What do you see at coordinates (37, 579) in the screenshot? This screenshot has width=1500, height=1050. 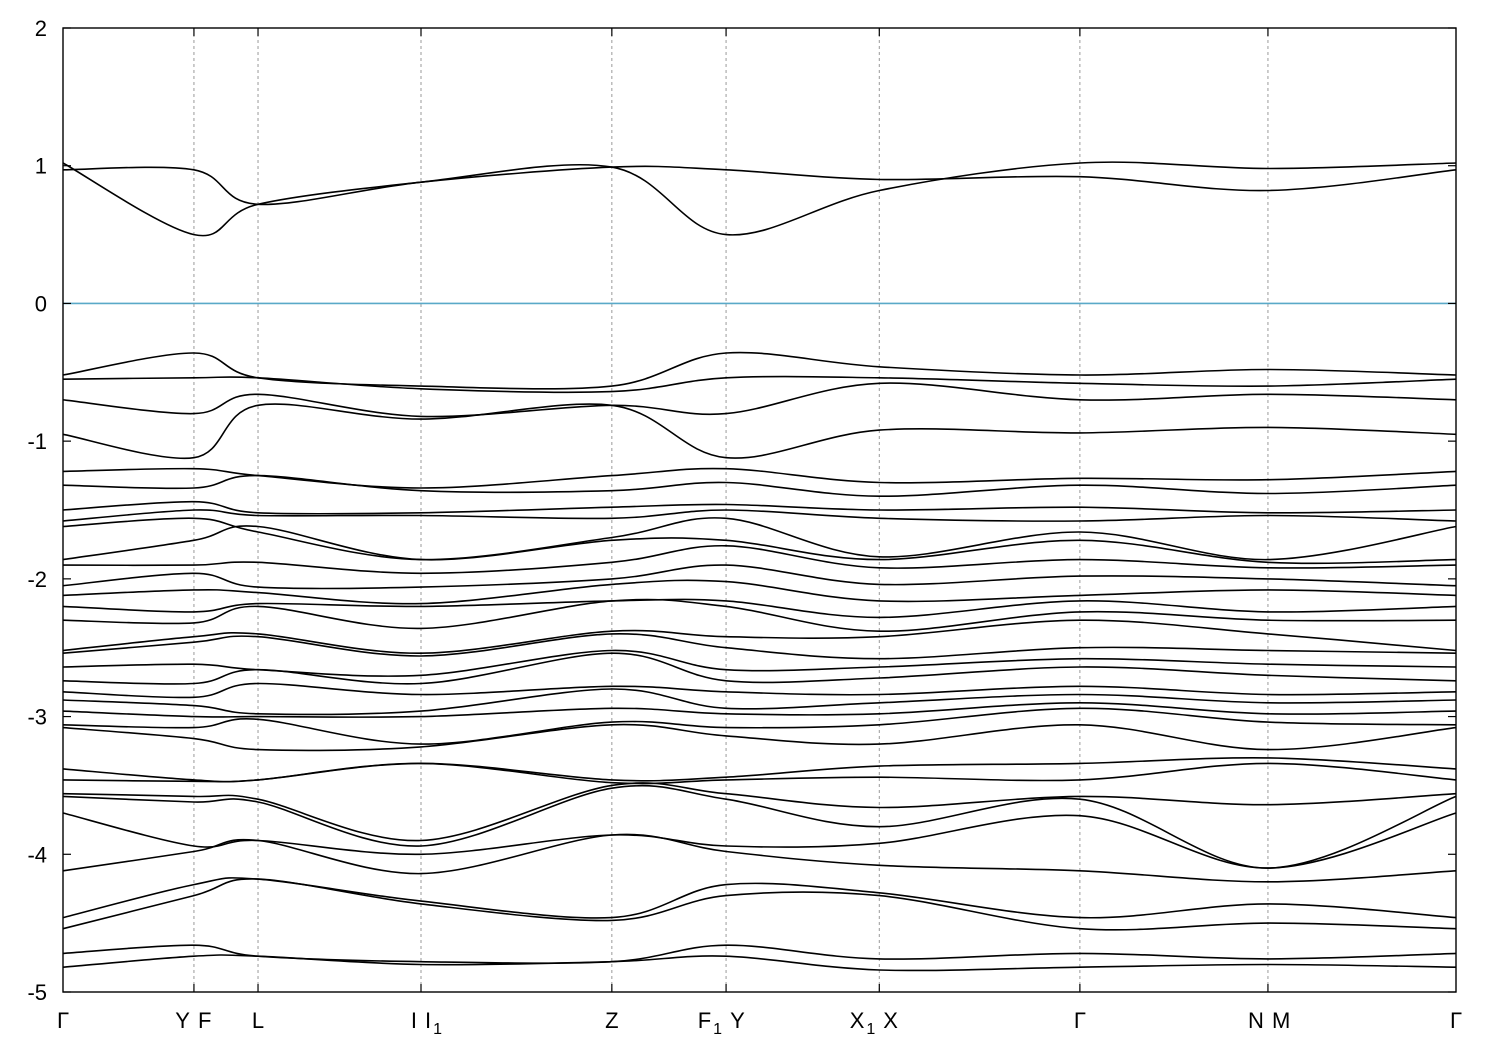 I see `y-tick-label: -2` at bounding box center [37, 579].